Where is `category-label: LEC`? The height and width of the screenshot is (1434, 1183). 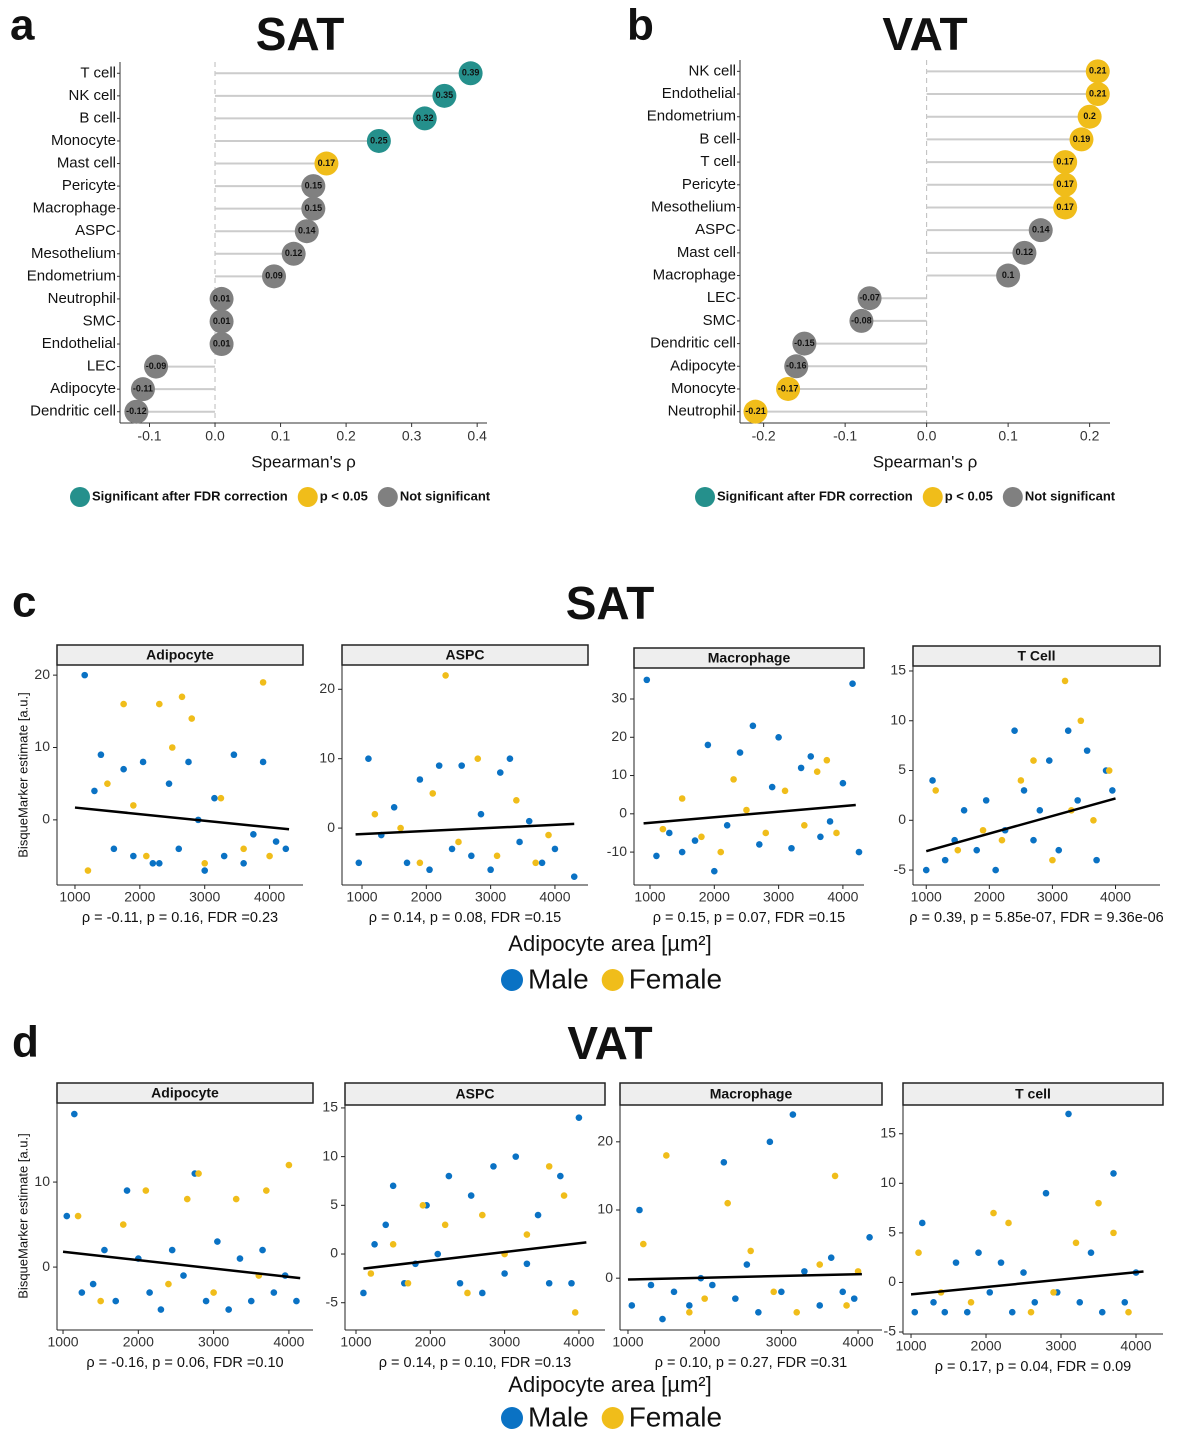
category-label: LEC is located at coordinates (101, 366).